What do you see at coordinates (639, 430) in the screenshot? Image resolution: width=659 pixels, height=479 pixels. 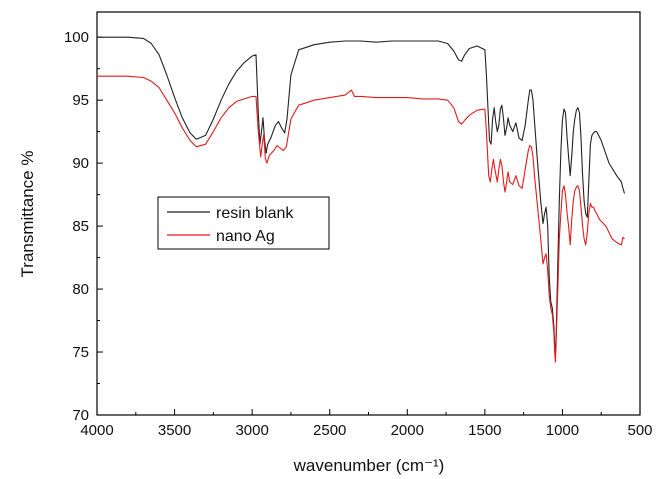 I see `x-tick-label: 500` at bounding box center [639, 430].